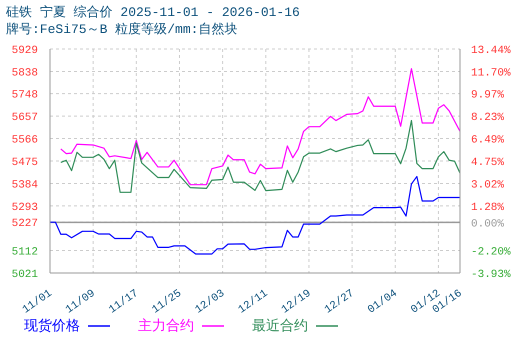 The image size is (520, 350). I want to click on y2-tick-label: 4.75%, so click(487, 163).